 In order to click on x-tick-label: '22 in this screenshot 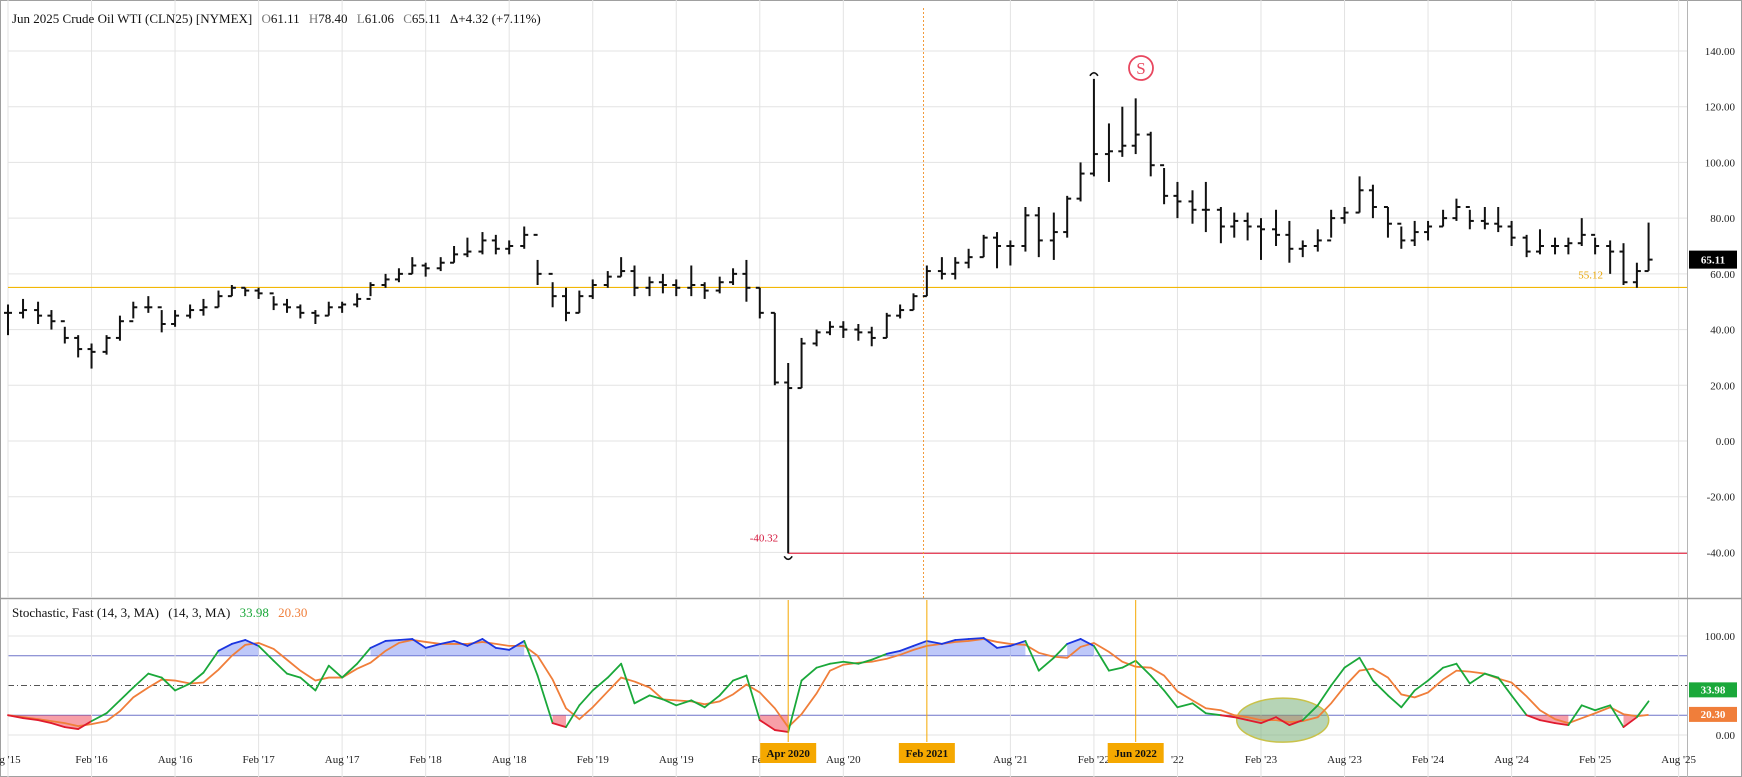, I will do `click(1177, 760)`.